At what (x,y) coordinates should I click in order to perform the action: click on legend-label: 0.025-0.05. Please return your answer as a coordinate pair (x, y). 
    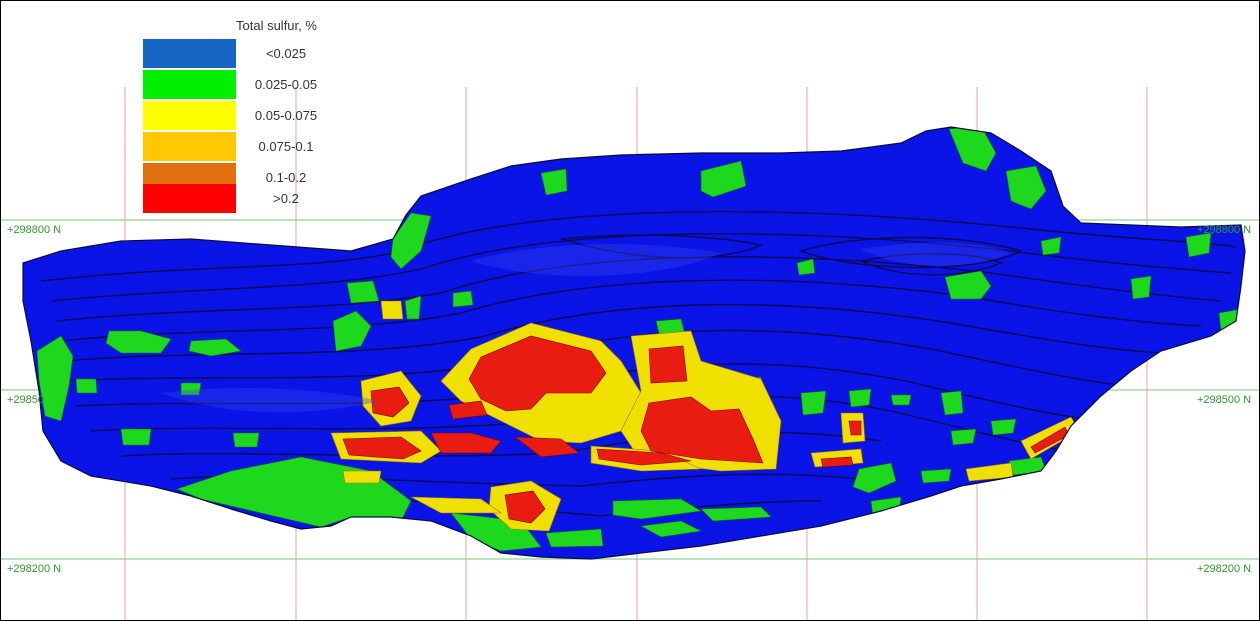
    Looking at the image, I should click on (286, 84).